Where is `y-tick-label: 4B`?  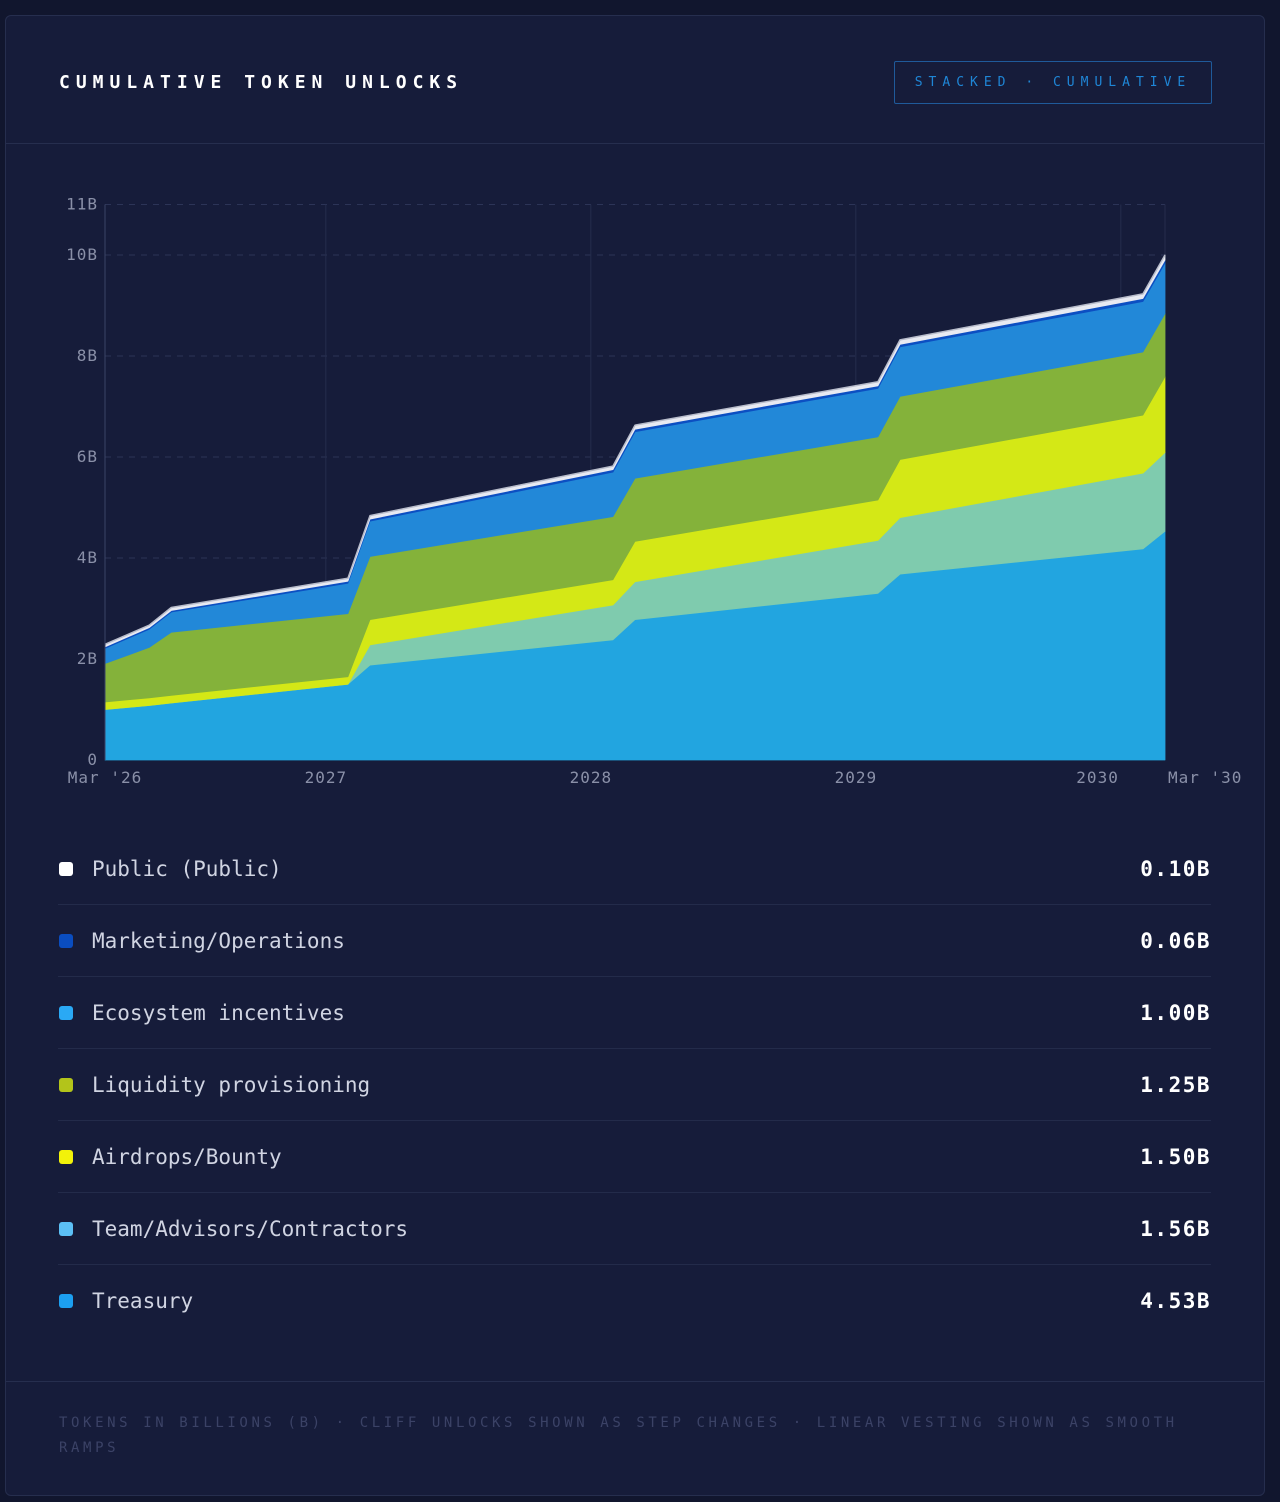 y-tick-label: 4B is located at coordinates (87, 557).